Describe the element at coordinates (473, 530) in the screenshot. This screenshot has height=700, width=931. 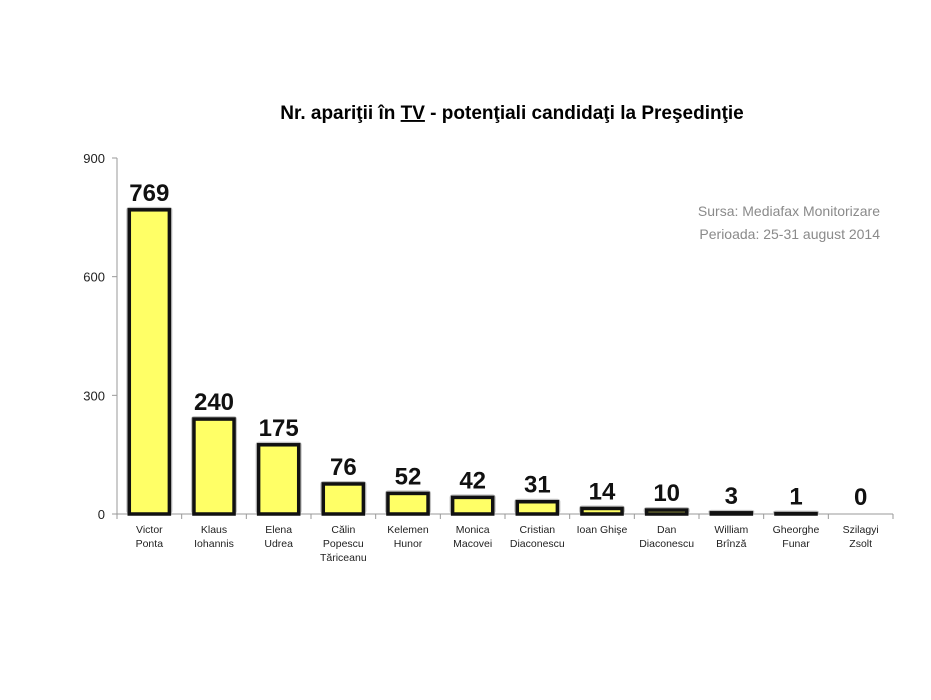
I see `category-label-line: Monica` at that location.